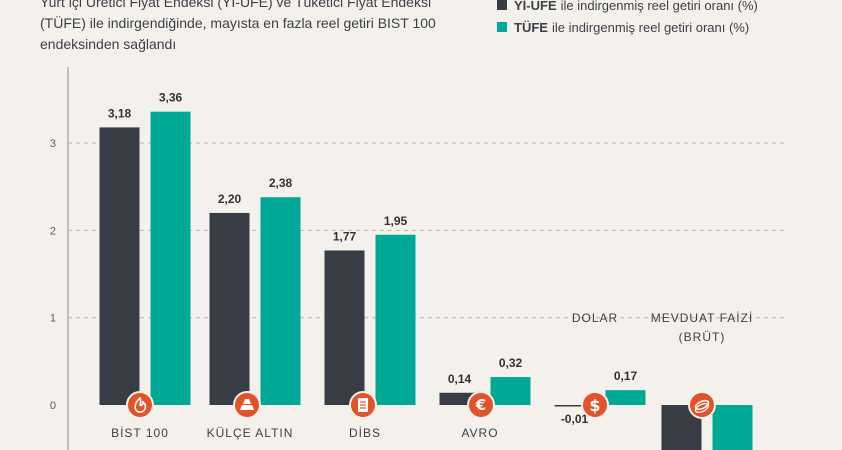 The width and height of the screenshot is (842, 450). What do you see at coordinates (53, 144) in the screenshot?
I see `y-tick-label: 3` at bounding box center [53, 144].